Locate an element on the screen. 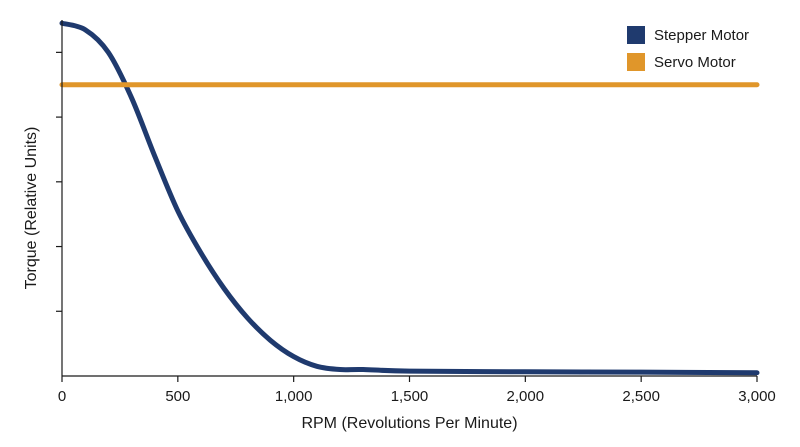 Image resolution: width=800 pixels, height=447 pixels. y-ticks is located at coordinates (59, 181).